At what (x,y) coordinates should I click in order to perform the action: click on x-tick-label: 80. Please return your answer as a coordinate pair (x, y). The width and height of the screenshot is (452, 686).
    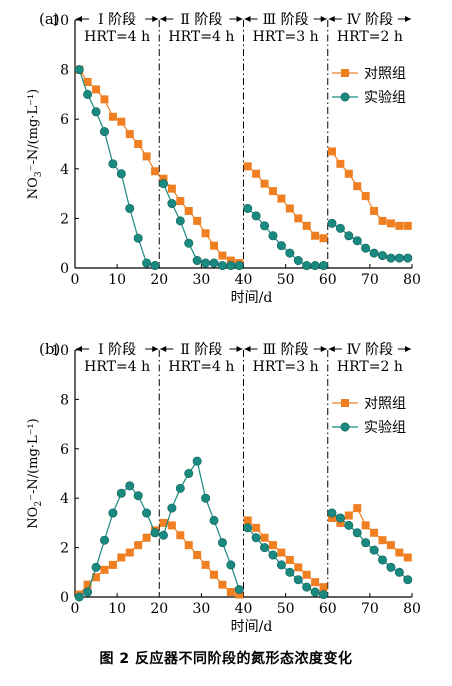
    Looking at the image, I should click on (412, 609).